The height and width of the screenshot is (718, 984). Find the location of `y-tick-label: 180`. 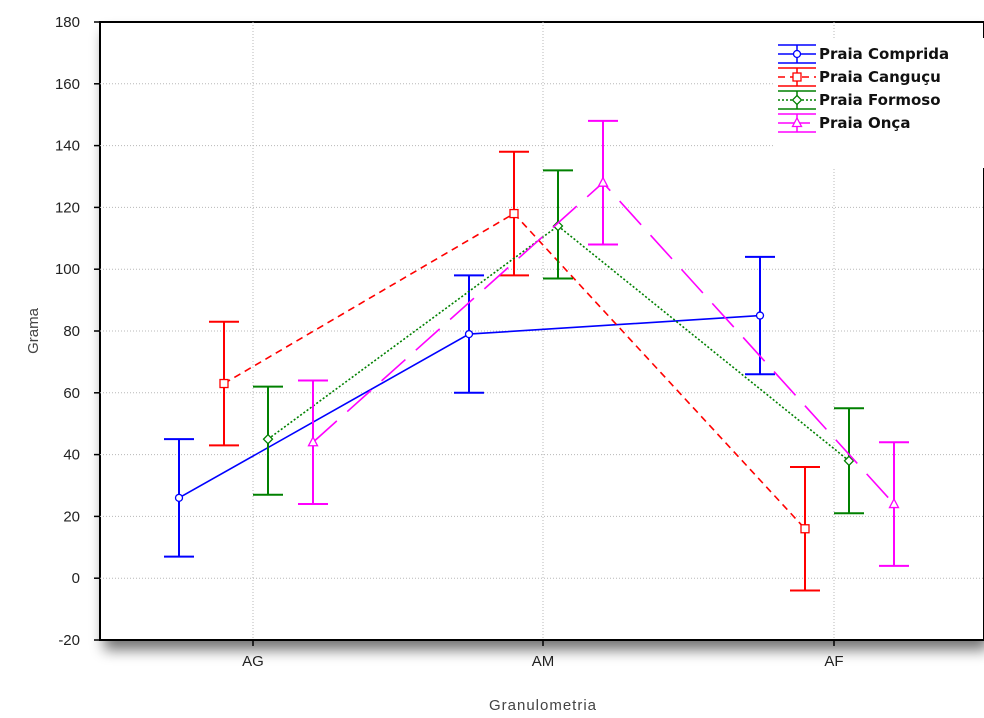

y-tick-label: 180 is located at coordinates (67, 22).